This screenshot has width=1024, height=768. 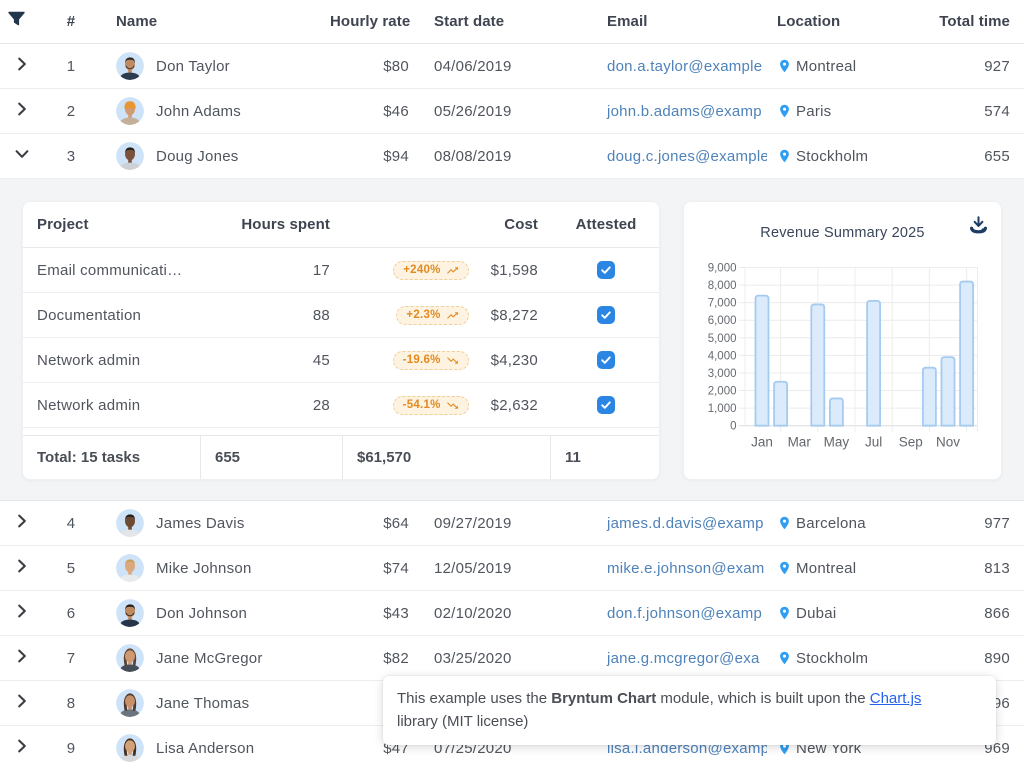 What do you see at coordinates (683, 658) in the screenshot?
I see `email-link: jane.g.mcgregor@exa` at bounding box center [683, 658].